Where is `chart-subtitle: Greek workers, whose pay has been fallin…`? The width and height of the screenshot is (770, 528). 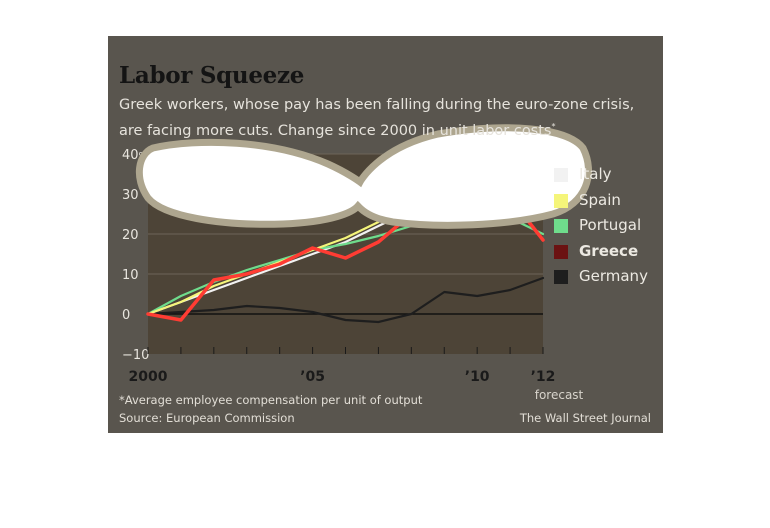
chart-subtitle: Greek workers, whose pay has been fallin… is located at coordinates (386, 118).